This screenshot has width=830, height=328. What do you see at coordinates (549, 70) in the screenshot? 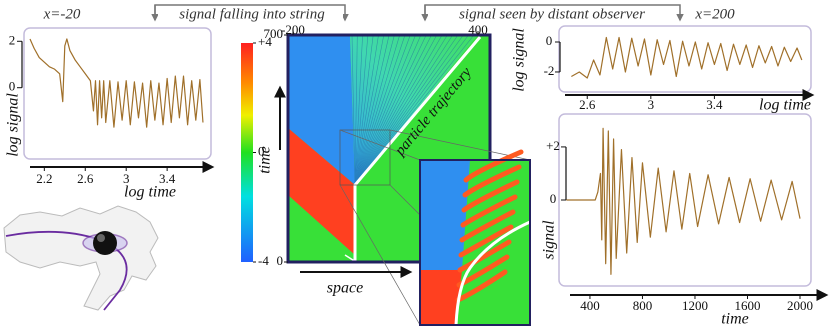
I see `y-tick-label: -2` at bounding box center [549, 70].